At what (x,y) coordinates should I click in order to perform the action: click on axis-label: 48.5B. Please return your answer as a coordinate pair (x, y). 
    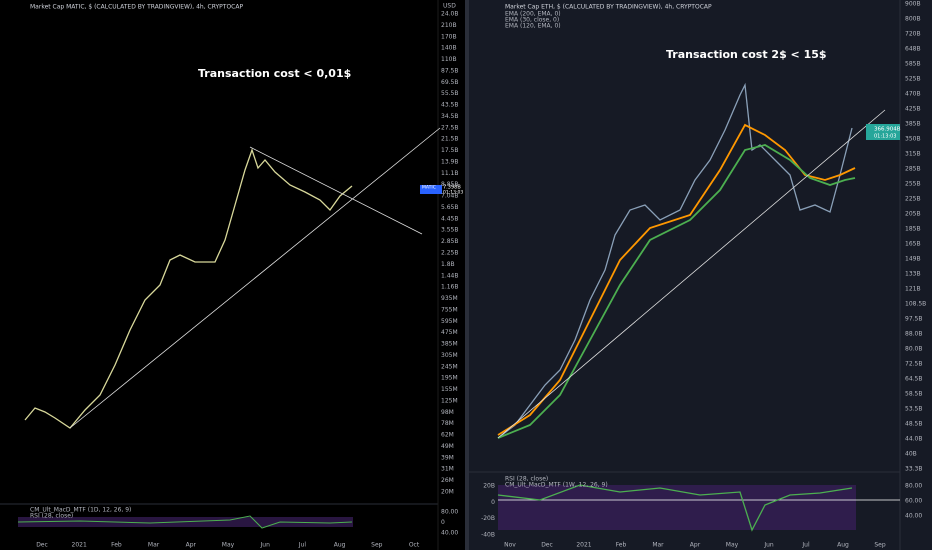
    Looking at the image, I should click on (913, 424).